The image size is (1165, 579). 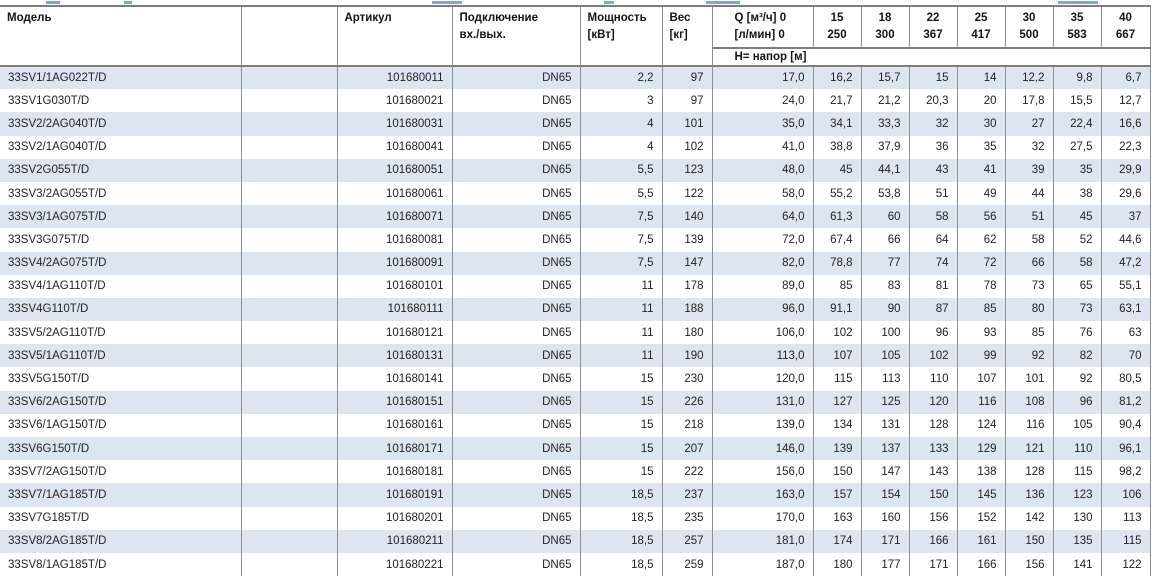 I want to click on article-cell: 101680171, so click(x=395, y=449).